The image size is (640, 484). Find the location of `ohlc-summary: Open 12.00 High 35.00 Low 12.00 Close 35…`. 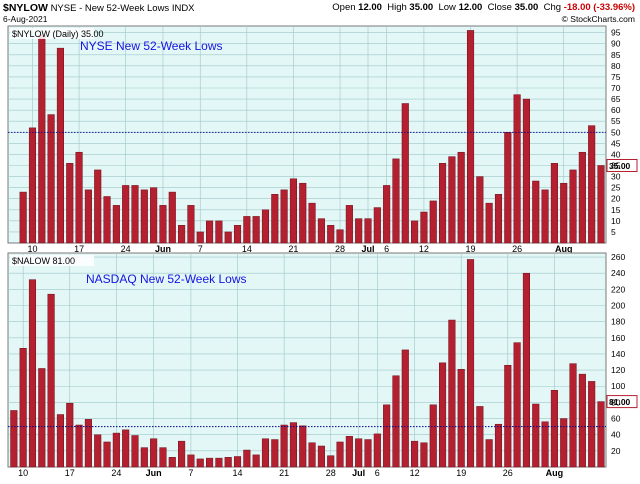

ohlc-summary: Open 12.00 High 35.00 Low 12.00 Close 35… is located at coordinates (483, 7).